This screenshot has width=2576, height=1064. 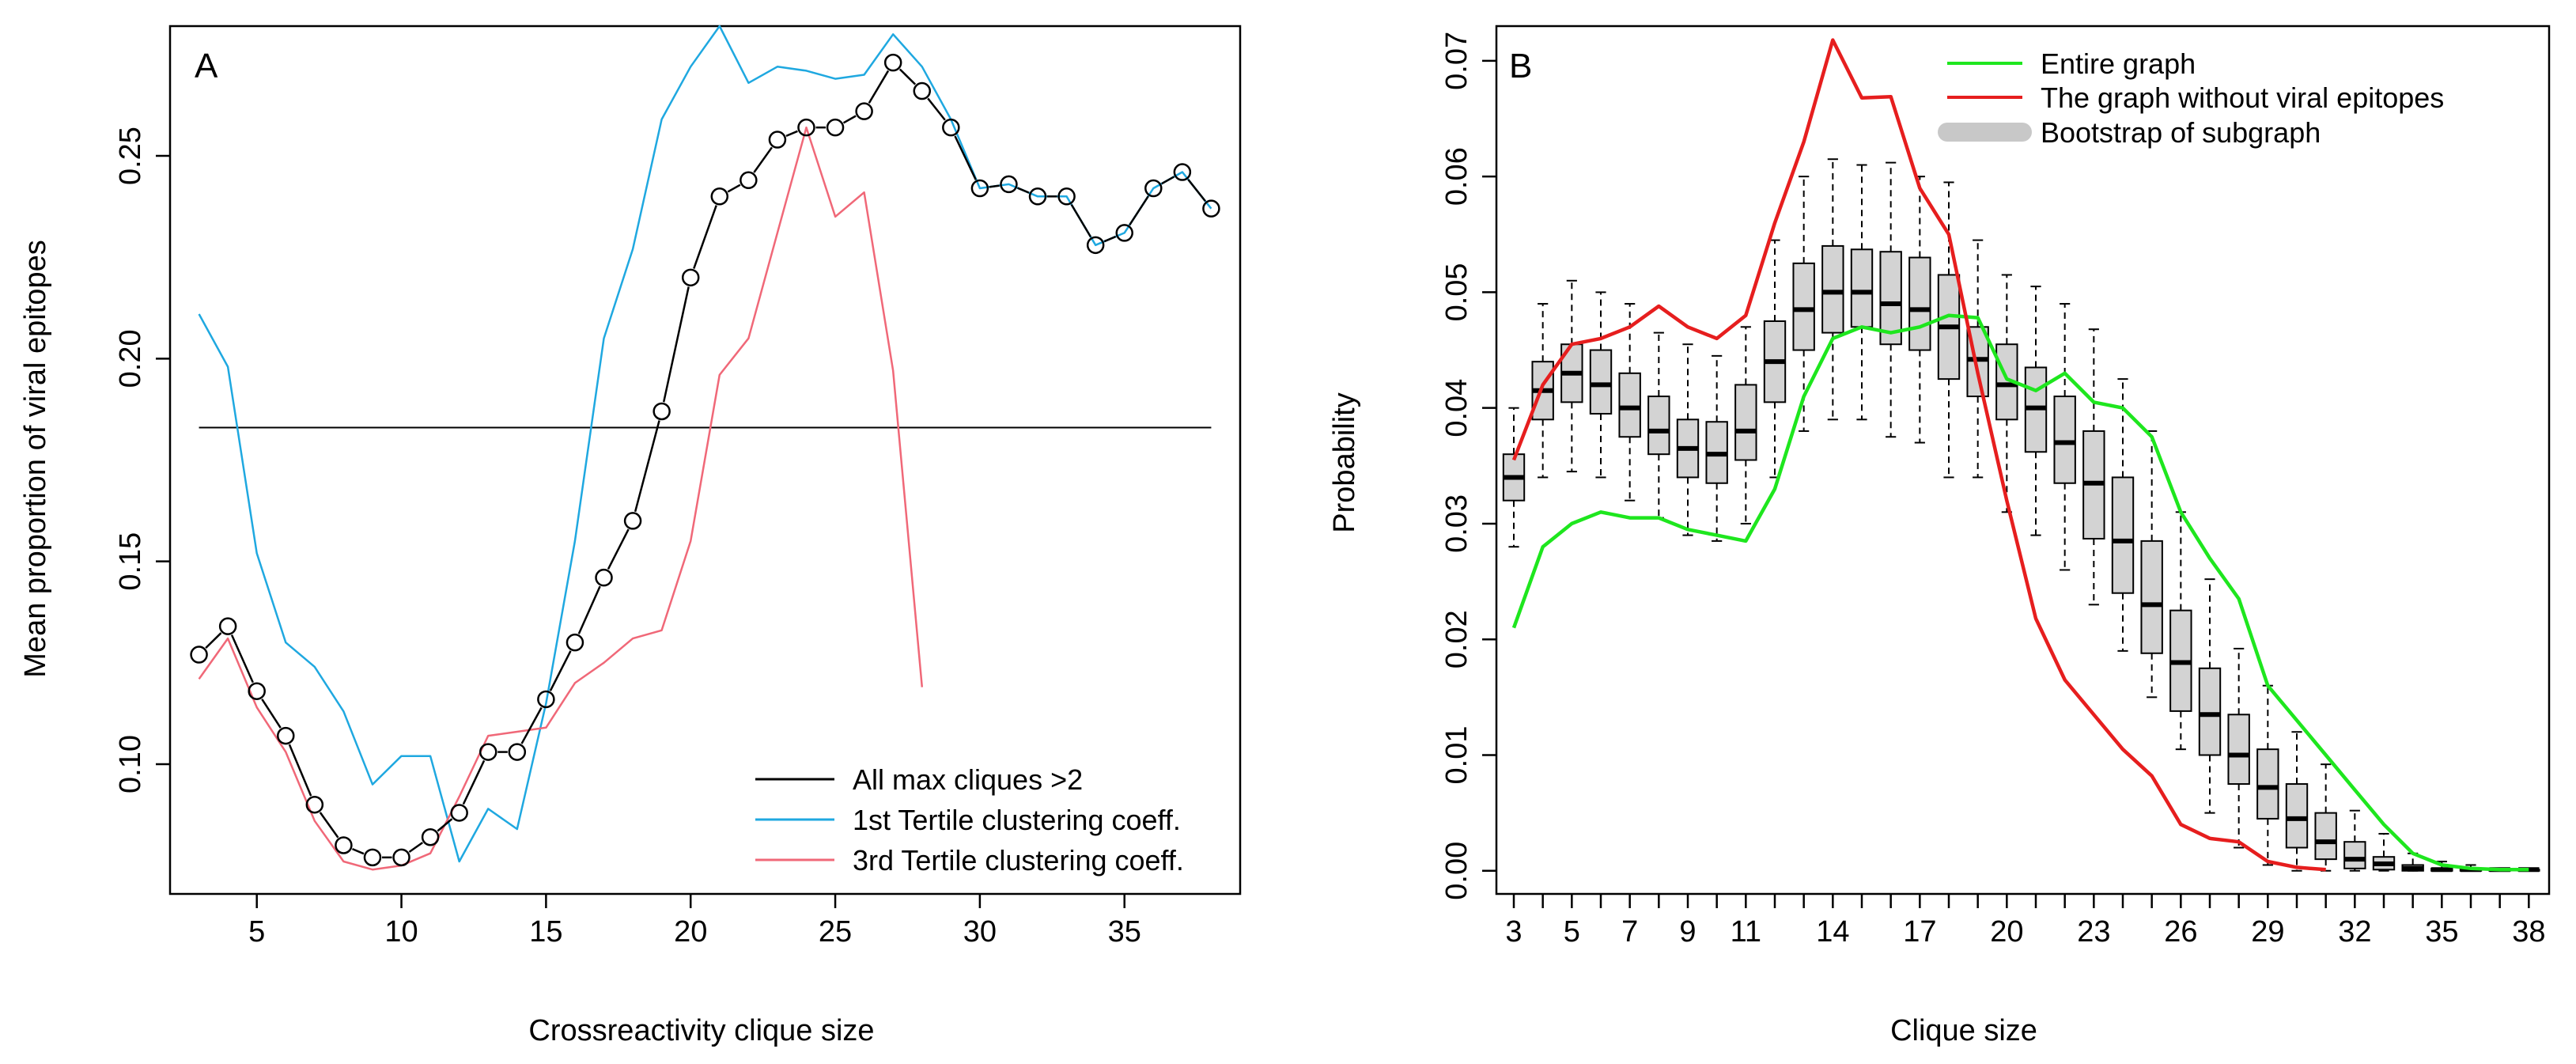 What do you see at coordinates (2267, 932) in the screenshot?
I see `x-tick-label: 29` at bounding box center [2267, 932].